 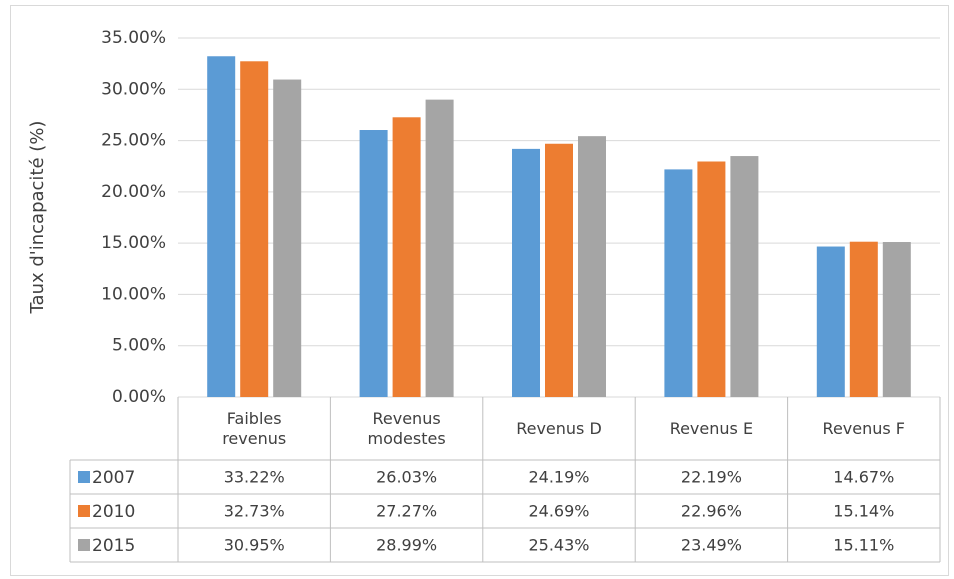 I want to click on table-cell: 27.27%, so click(x=406, y=511).